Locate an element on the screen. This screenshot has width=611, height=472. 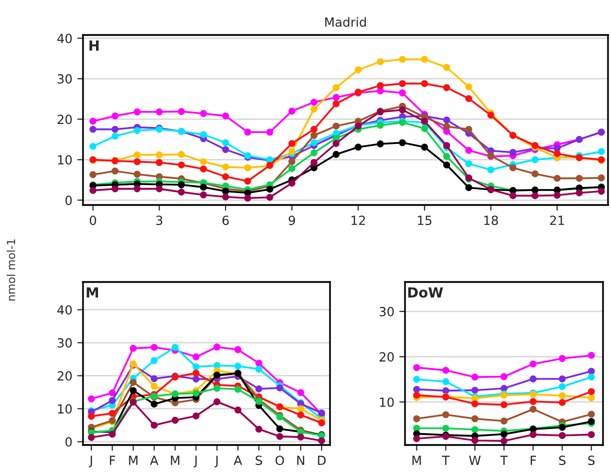
x-tick-label: 6 is located at coordinates (225, 221).